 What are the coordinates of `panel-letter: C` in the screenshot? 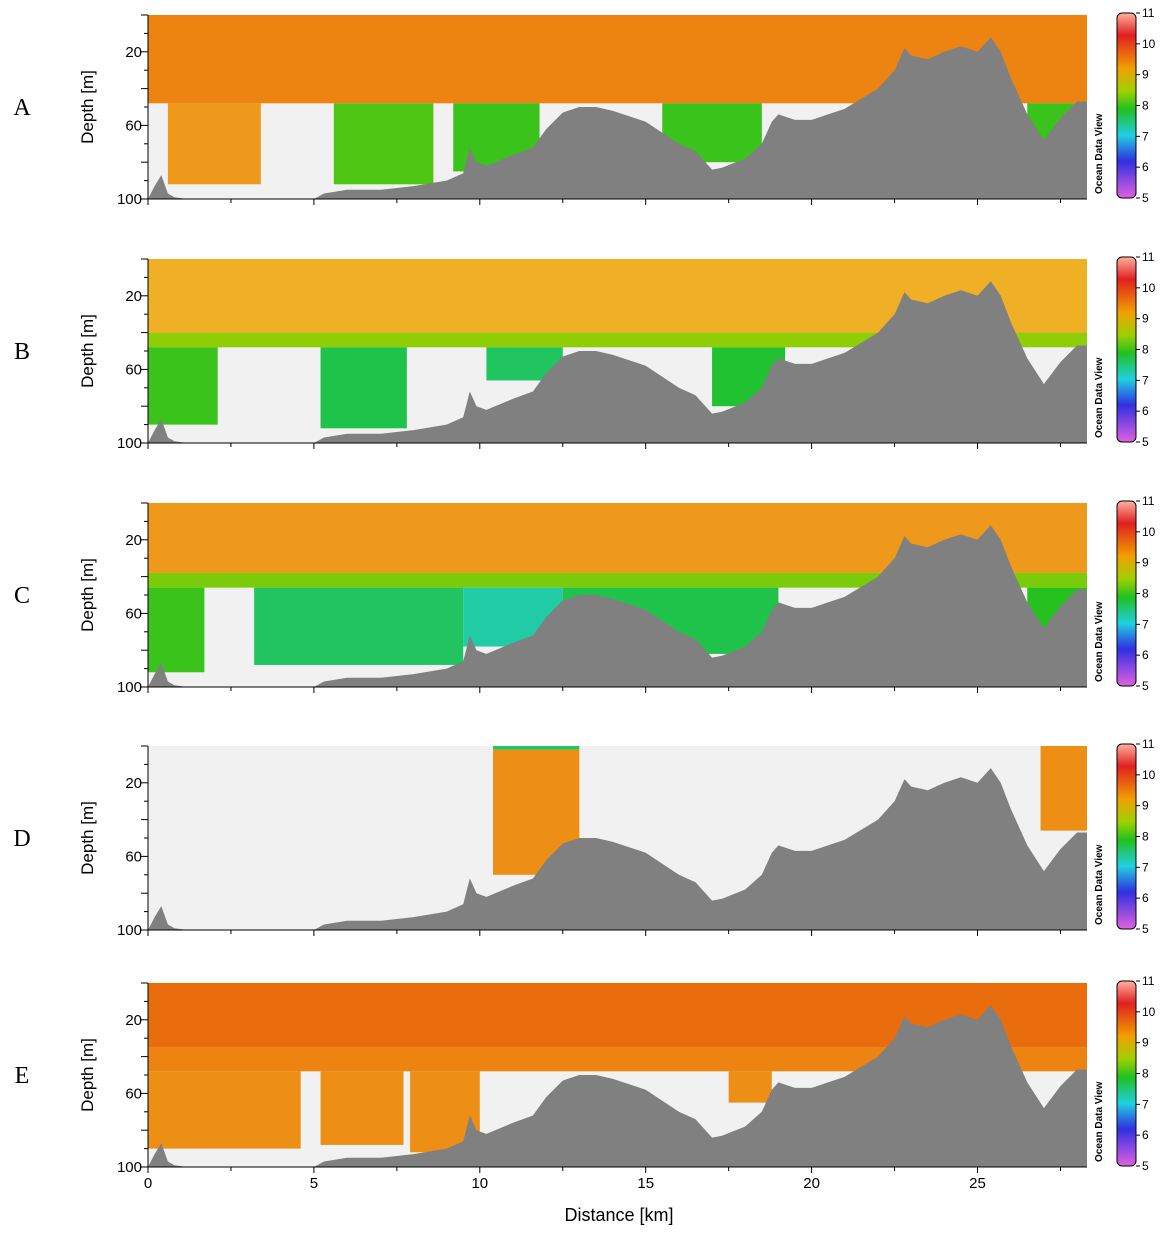 It's located at (22, 596).